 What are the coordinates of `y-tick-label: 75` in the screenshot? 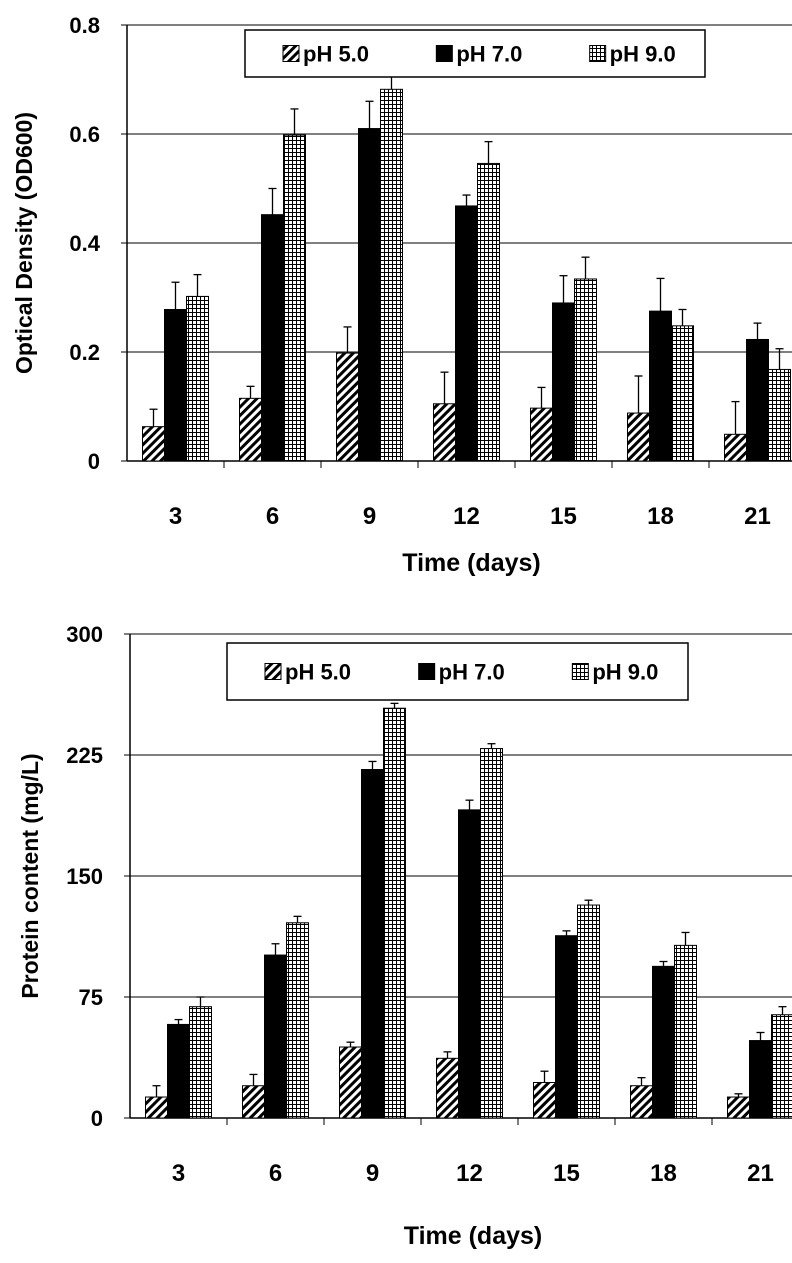 It's located at (91, 997).